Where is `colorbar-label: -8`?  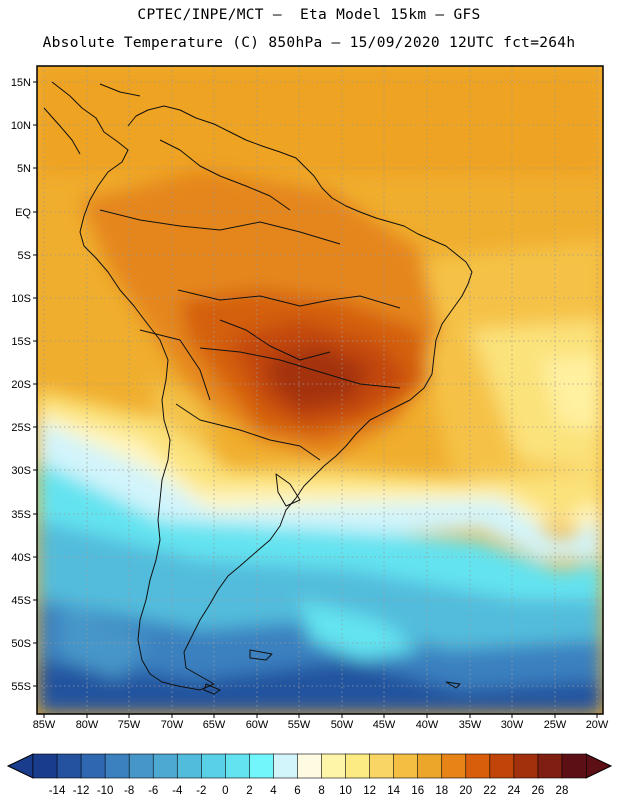 colorbar-label: -8 is located at coordinates (129, 791).